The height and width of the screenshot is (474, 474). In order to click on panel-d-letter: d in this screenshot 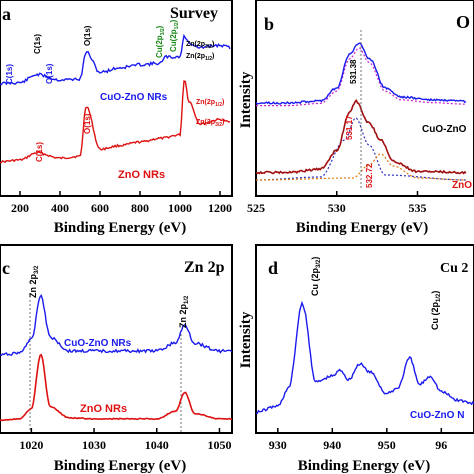, I will do `click(273, 268)`.